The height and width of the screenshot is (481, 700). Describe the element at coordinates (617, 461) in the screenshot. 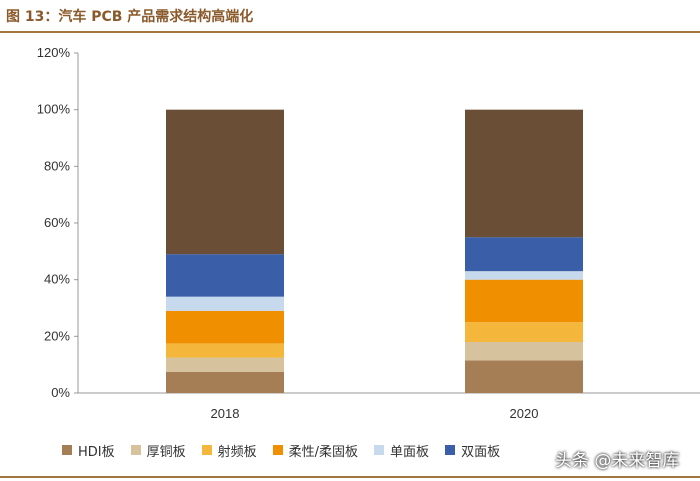

I see `watermark: 头条 @未来智库` at that location.